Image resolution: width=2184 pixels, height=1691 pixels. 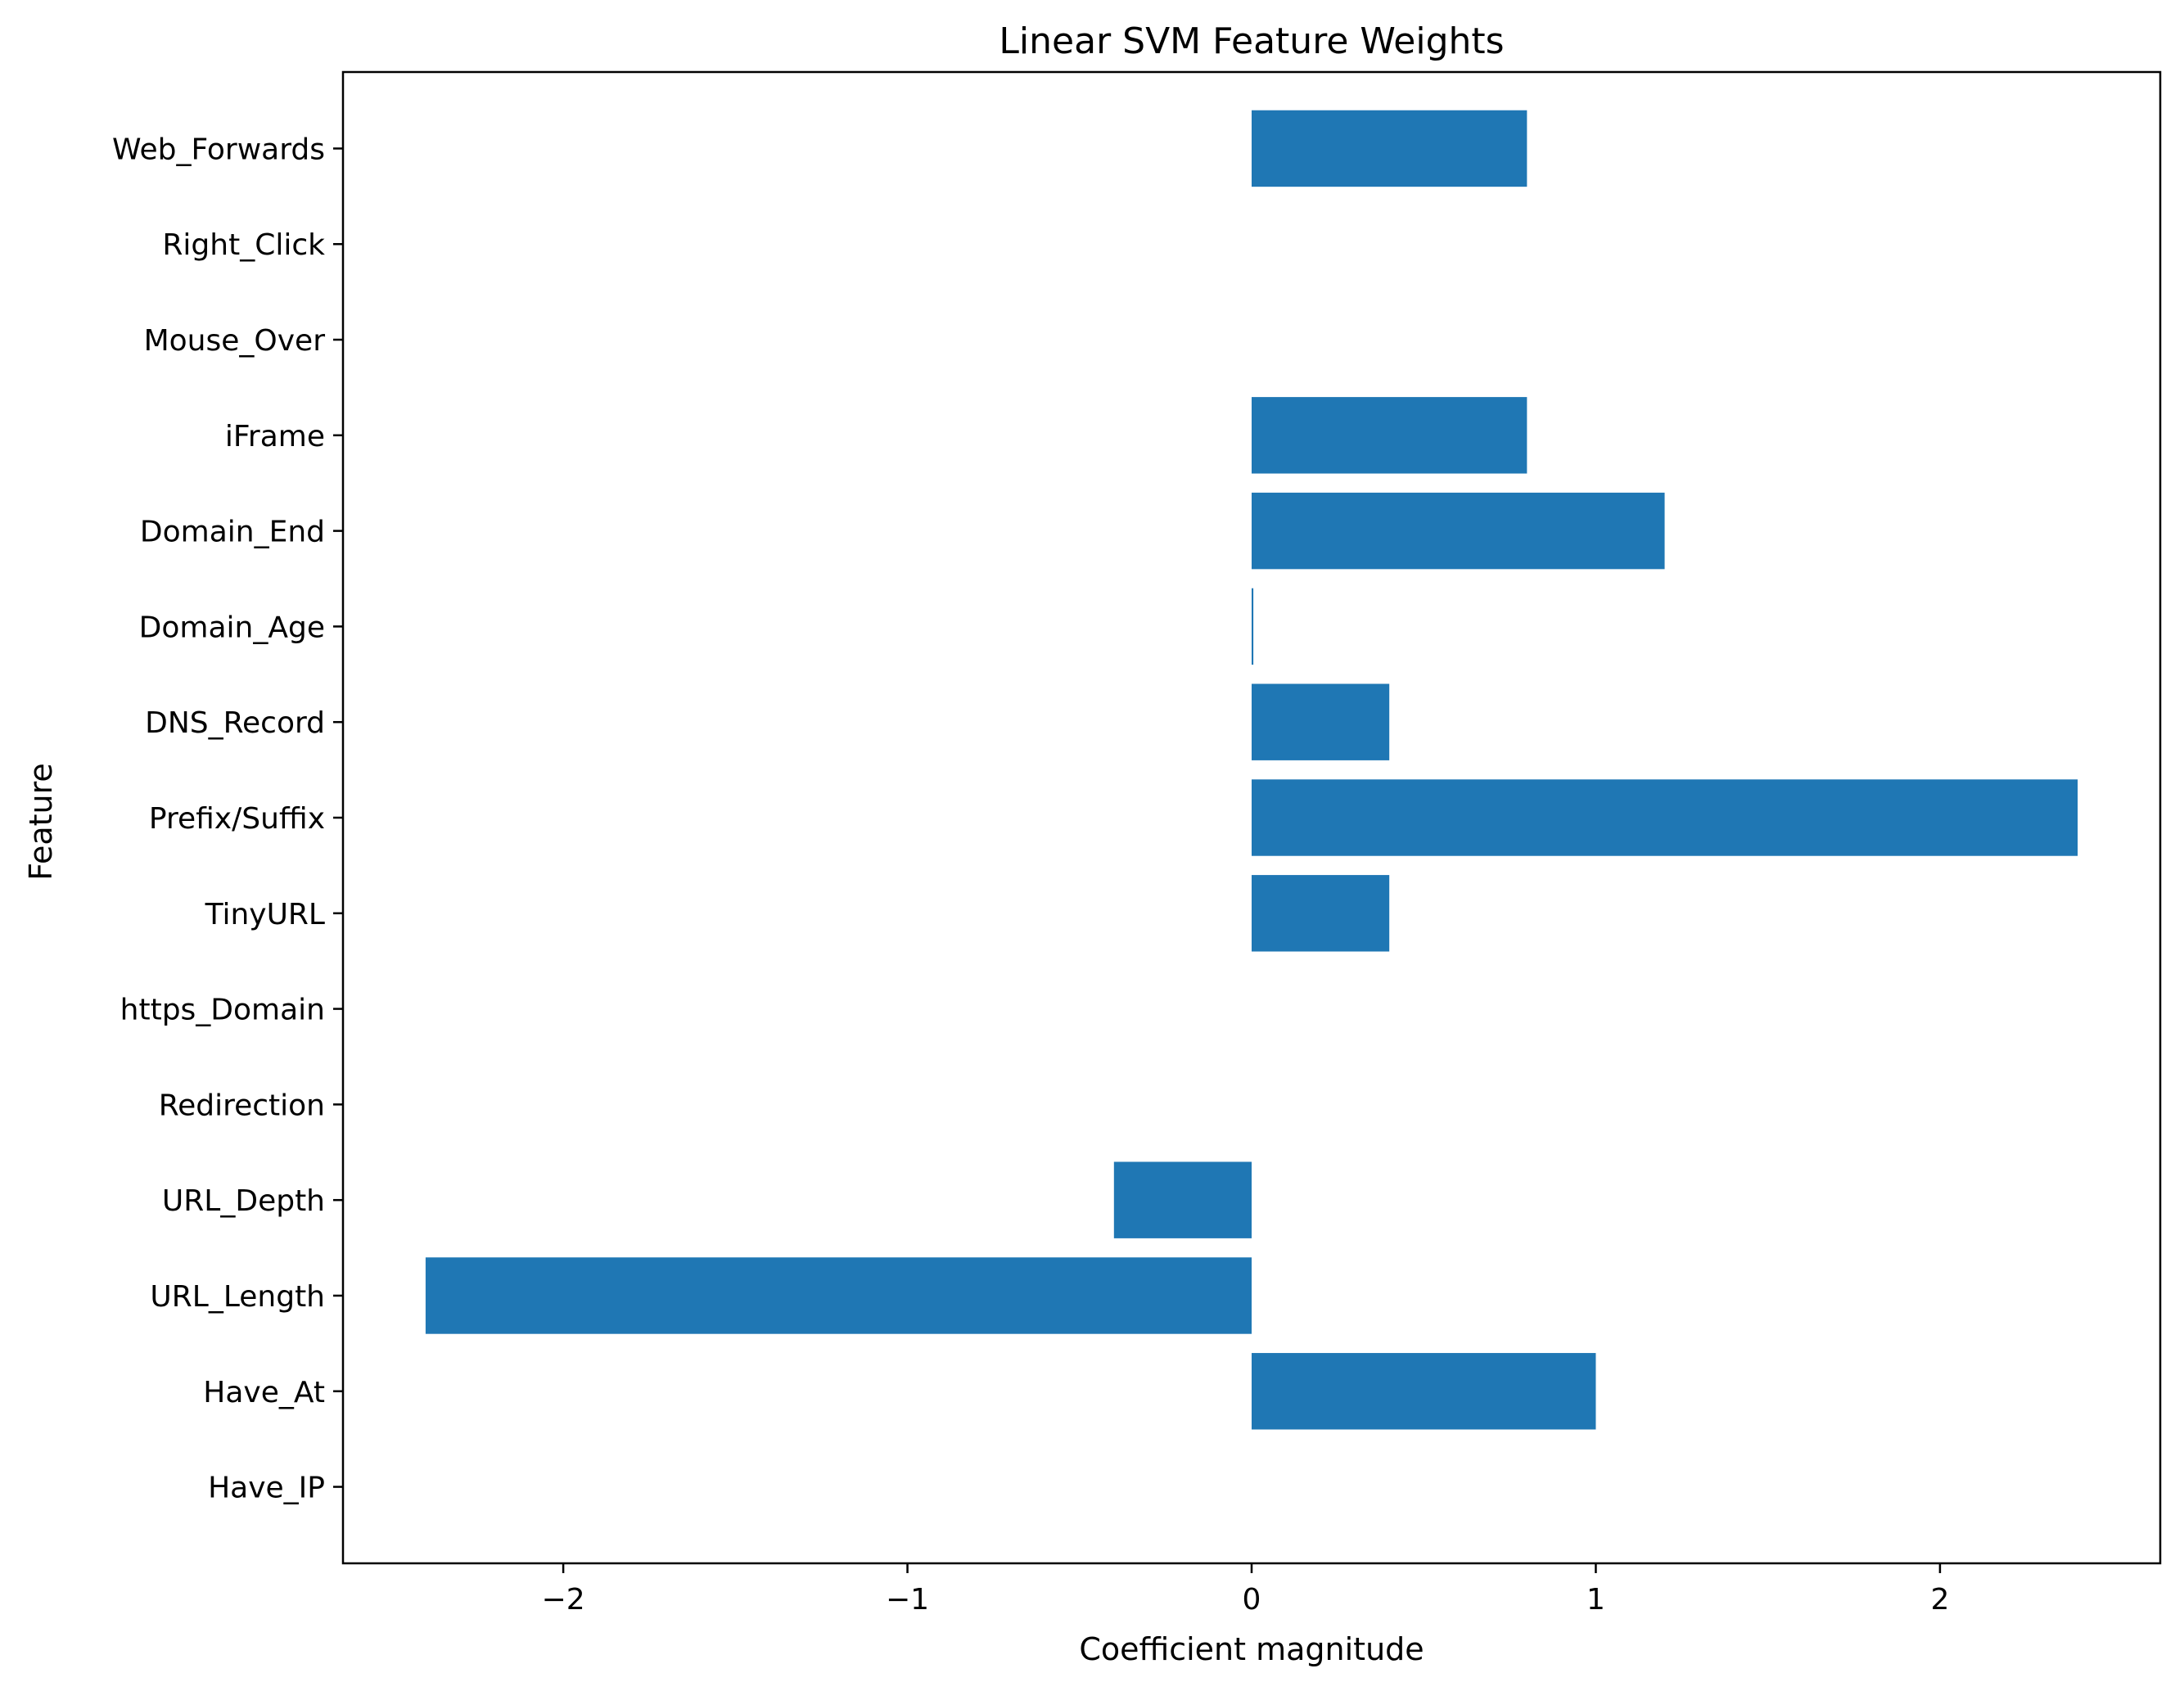 What do you see at coordinates (1665, 817) in the screenshot?
I see `bar-prefix-suffix` at bounding box center [1665, 817].